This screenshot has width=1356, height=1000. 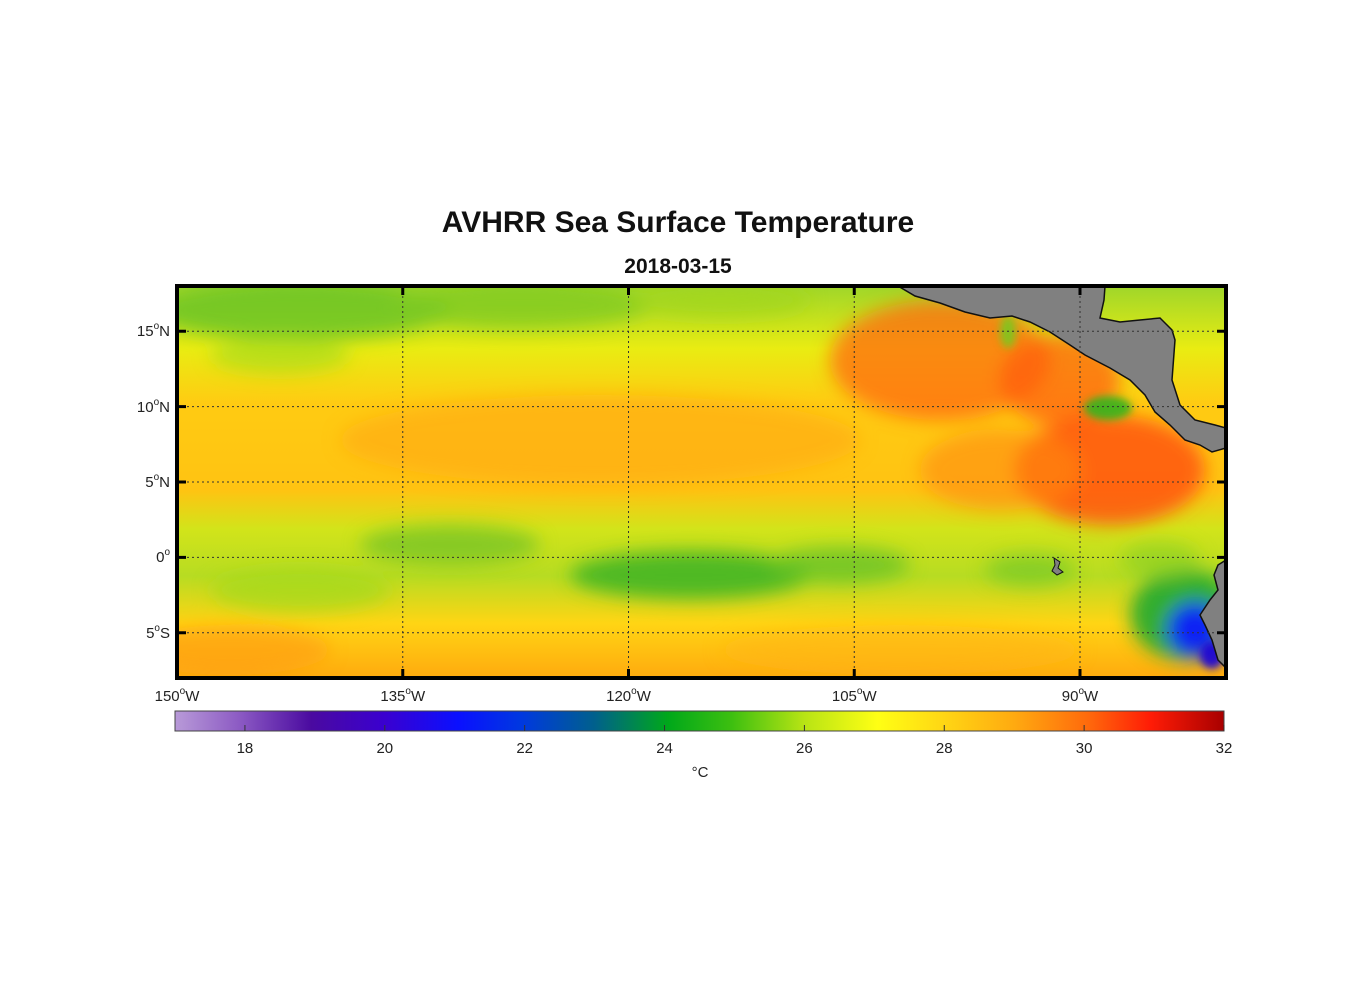 What do you see at coordinates (1224, 748) in the screenshot?
I see `colorbar-tick-label: 32` at bounding box center [1224, 748].